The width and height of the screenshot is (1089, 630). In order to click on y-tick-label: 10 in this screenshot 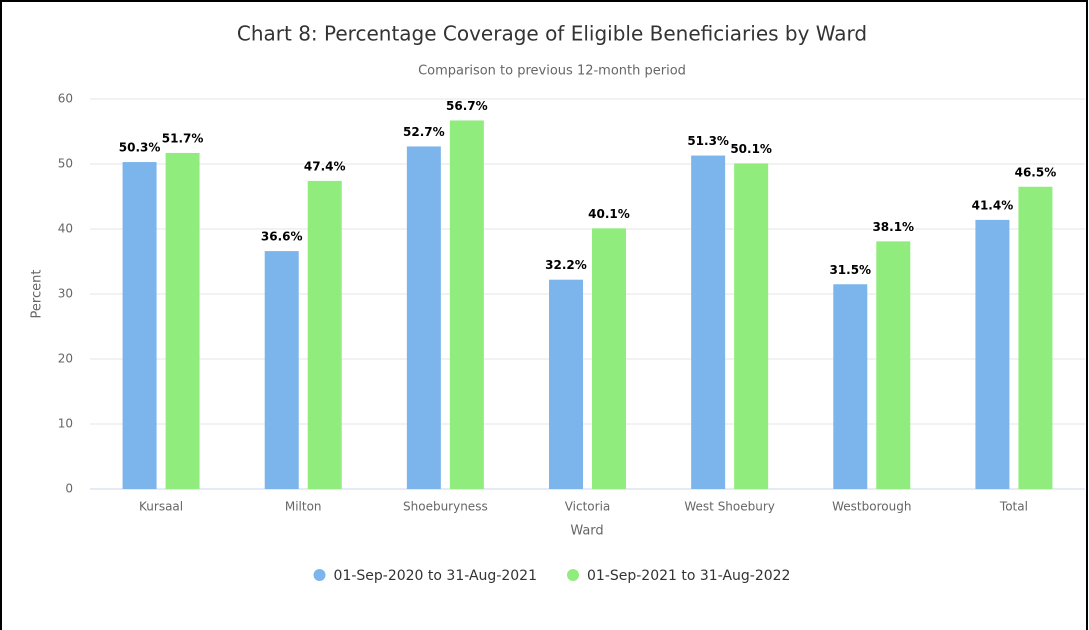, I will do `click(65, 424)`.